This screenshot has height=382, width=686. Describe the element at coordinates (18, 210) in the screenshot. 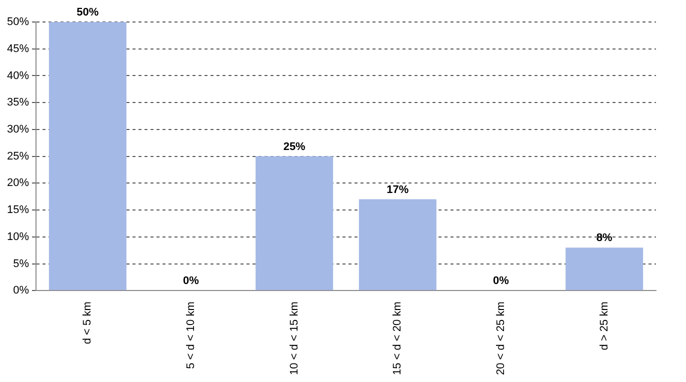

I see `y-tick-label: 15%` at that location.